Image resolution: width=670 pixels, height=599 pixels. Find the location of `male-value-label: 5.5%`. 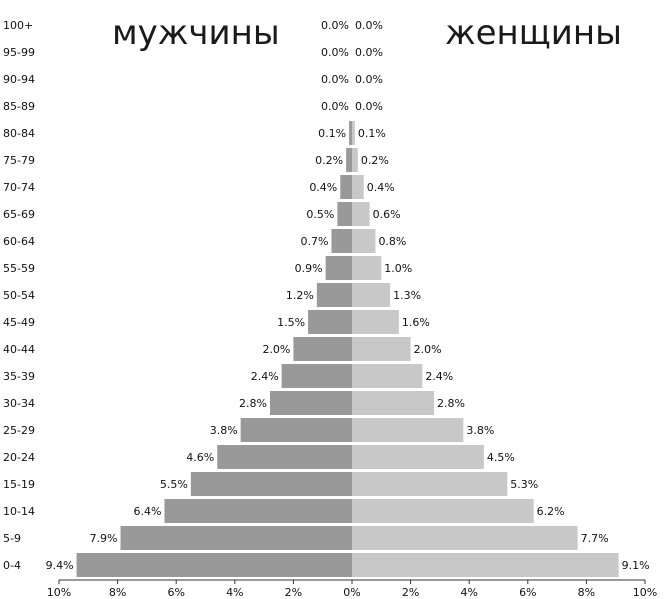

male-value-label: 5.5% is located at coordinates (174, 484).